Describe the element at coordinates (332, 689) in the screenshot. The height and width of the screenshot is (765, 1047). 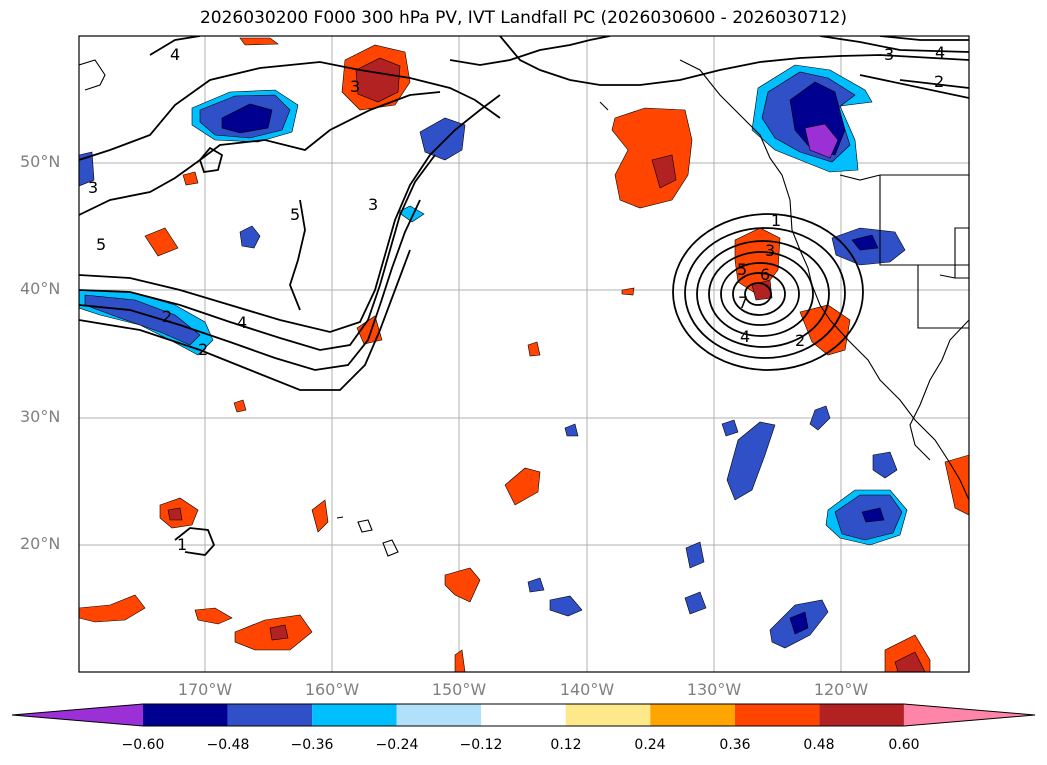
I see `lon-label: 160°W` at that location.